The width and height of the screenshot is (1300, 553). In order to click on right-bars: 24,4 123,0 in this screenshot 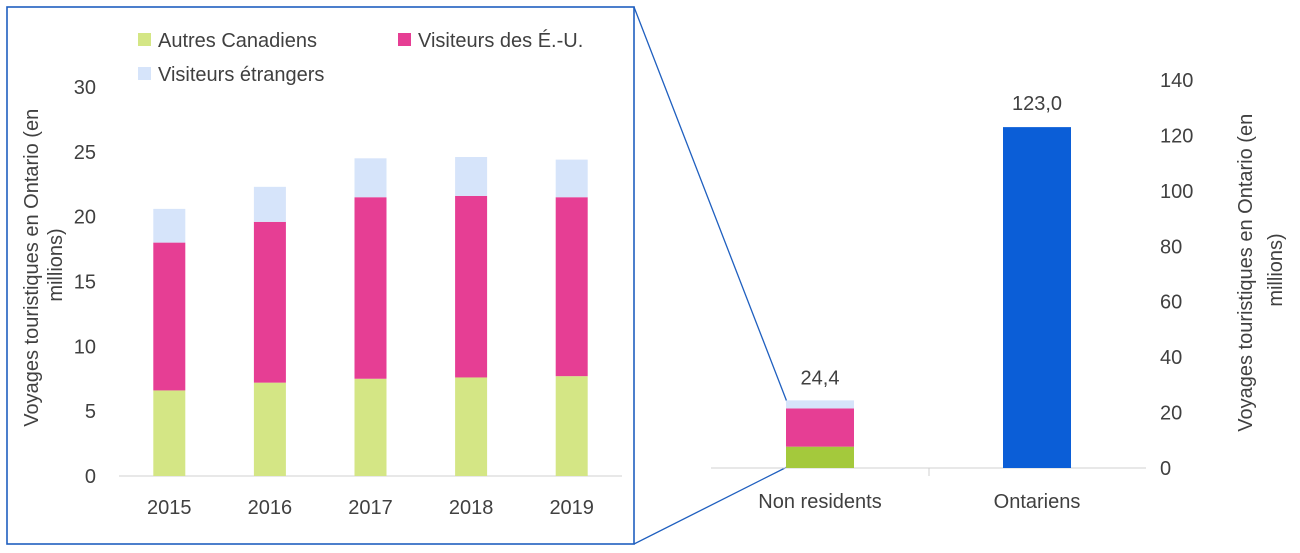, I will do `click(928, 280)`.